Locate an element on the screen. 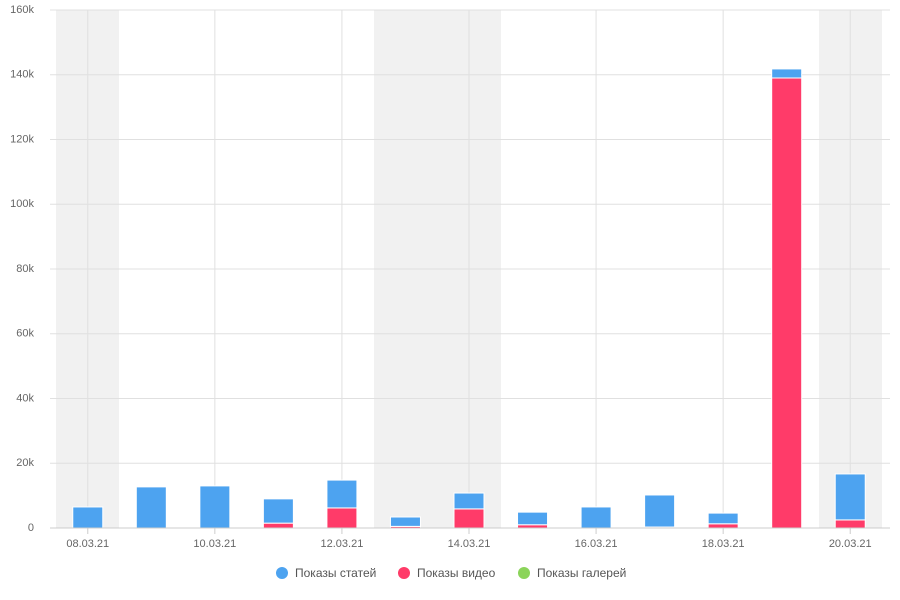 This screenshot has height=600, width=900. y-tick-label: 80k is located at coordinates (25, 269).